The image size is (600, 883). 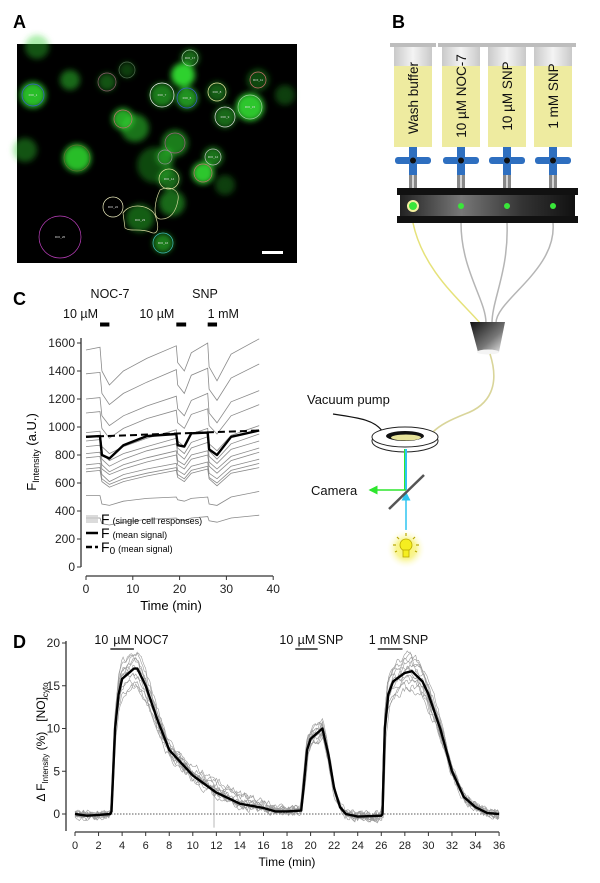 What do you see at coordinates (553, 115) in the screenshot?
I see `syringe-4: 1 mM SNP` at bounding box center [553, 115].